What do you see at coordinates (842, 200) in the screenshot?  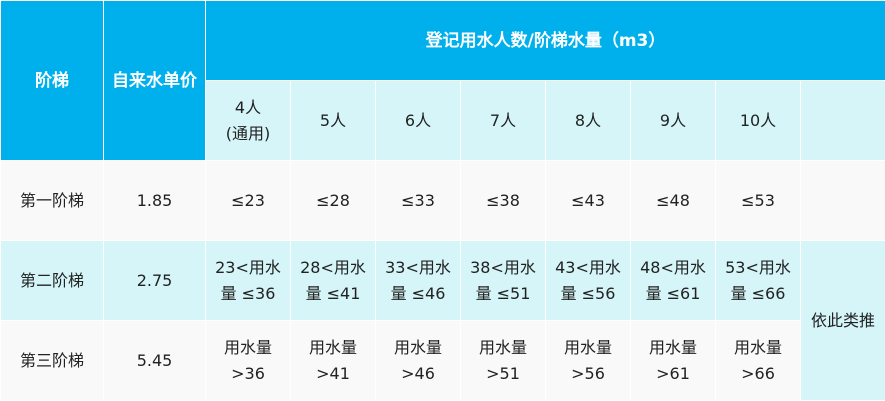 I see `empty-cell` at bounding box center [842, 200].